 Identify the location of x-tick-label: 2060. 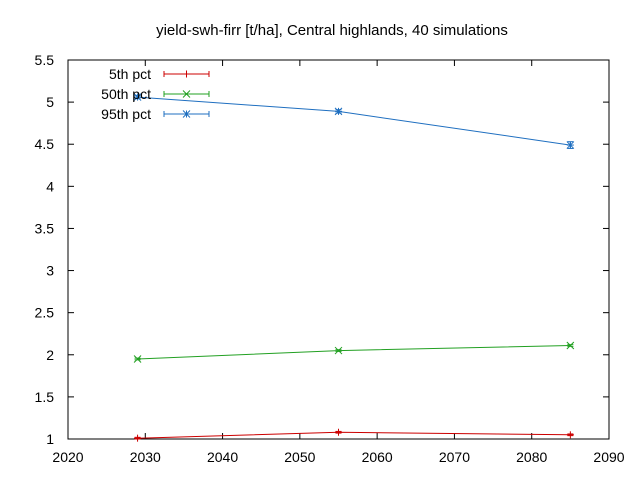
(377, 457).